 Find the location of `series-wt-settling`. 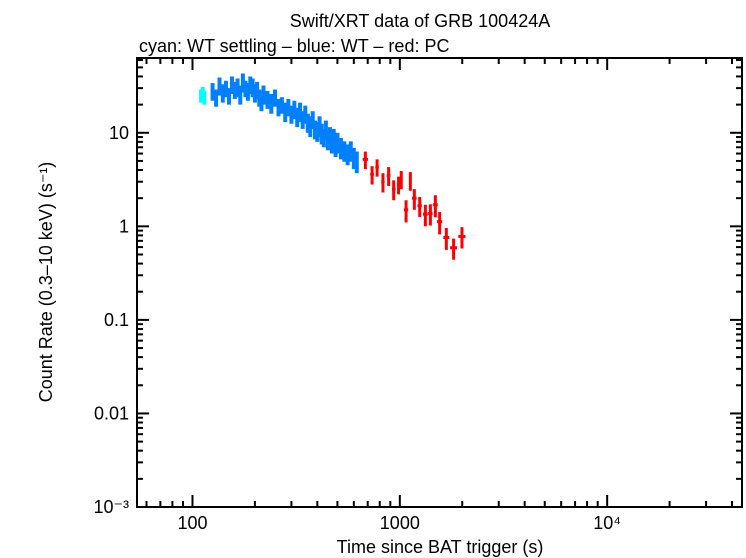

series-wt-settling is located at coordinates (203, 95).